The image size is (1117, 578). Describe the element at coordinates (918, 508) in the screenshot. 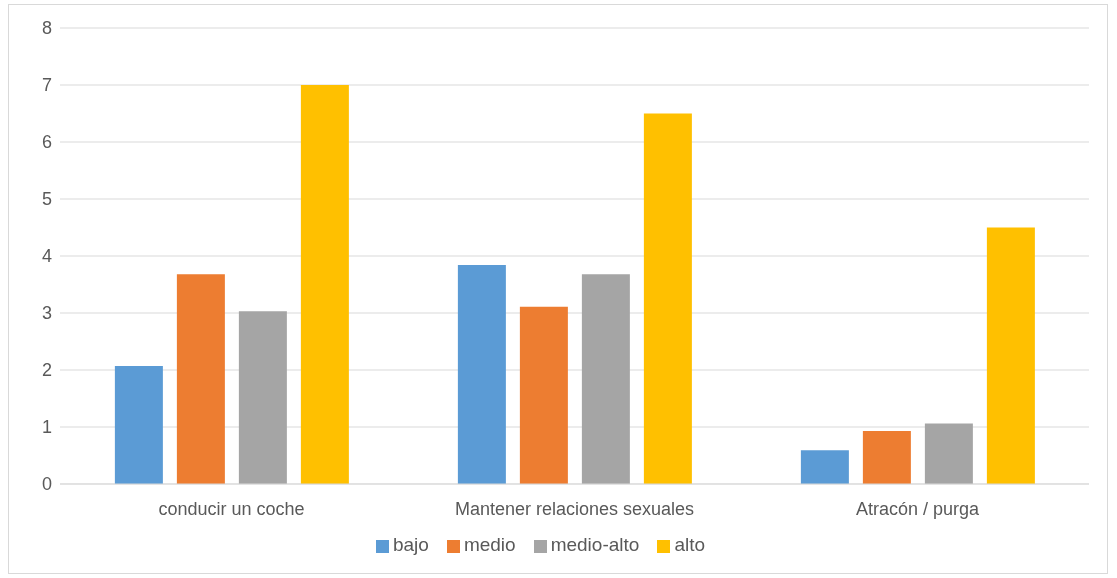

I see `x-tick-label: Atracón / purga` at that location.